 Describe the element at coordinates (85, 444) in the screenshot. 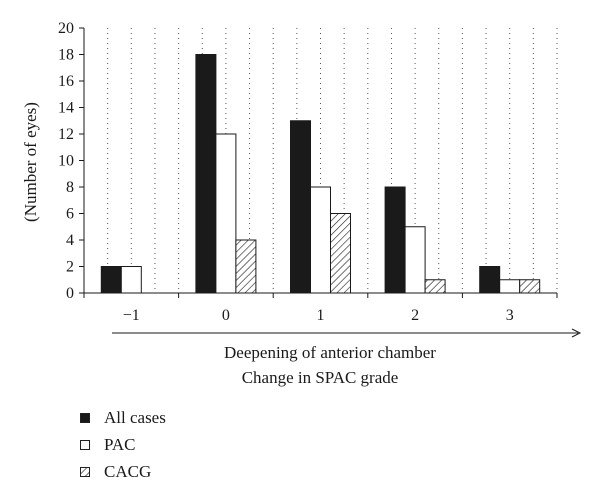

I see `legend-swatch-pac` at that location.